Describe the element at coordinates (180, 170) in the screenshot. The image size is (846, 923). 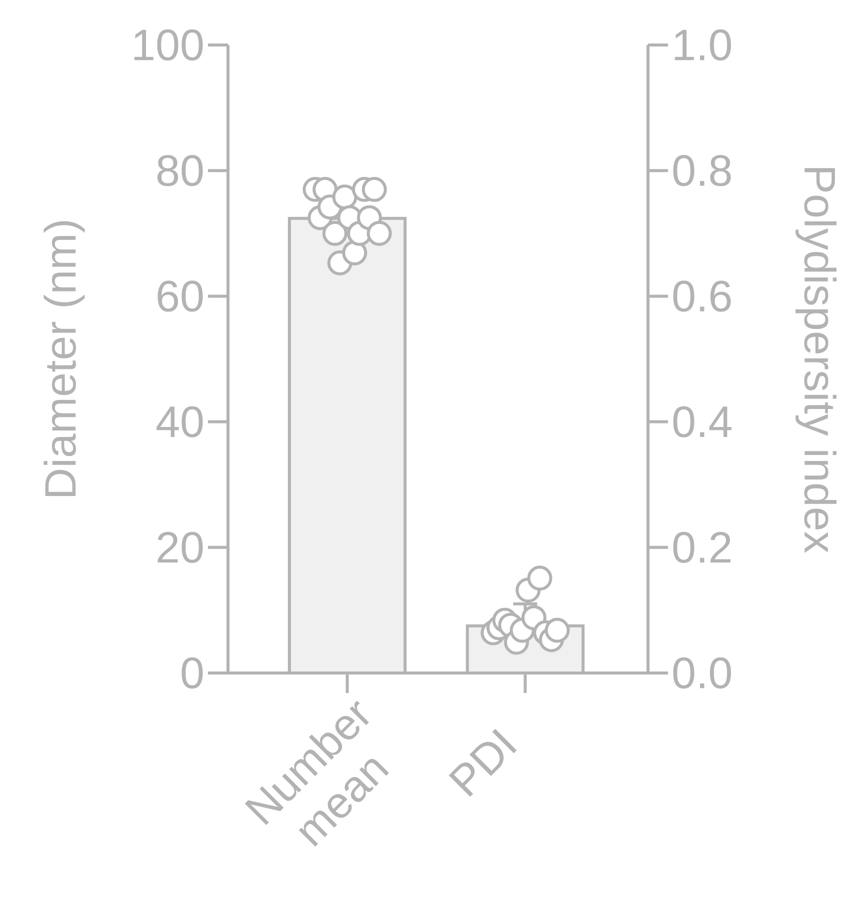
I see `y-tick-label: 80` at that location.